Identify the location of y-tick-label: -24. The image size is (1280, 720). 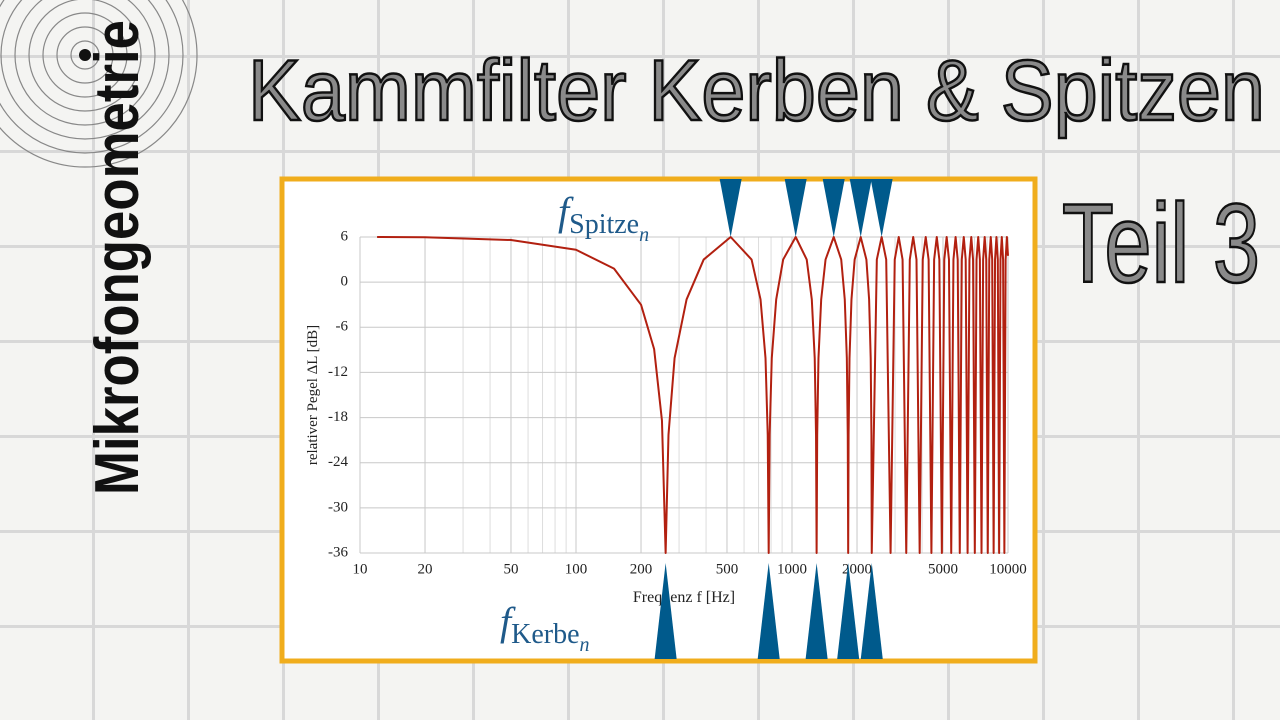
(338, 462).